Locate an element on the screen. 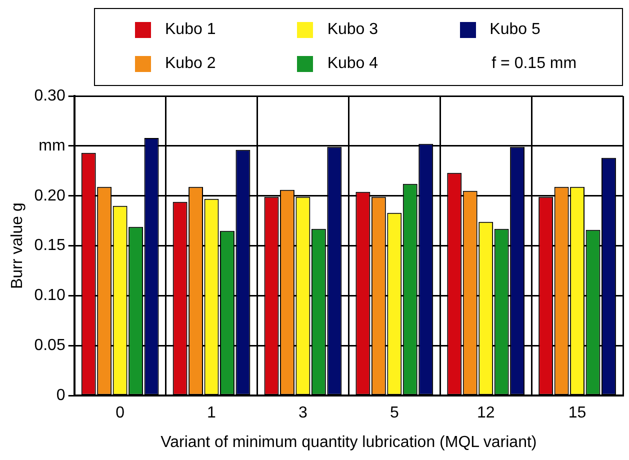  y-tick-label: 0.15 is located at coordinates (50, 245).